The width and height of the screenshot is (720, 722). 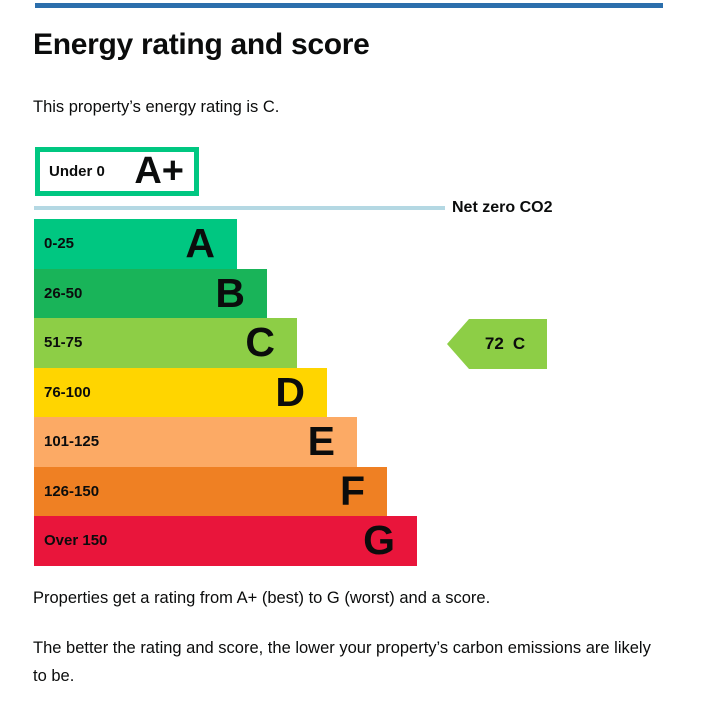 What do you see at coordinates (150, 293) in the screenshot?
I see `band-row-b: 26-50 B` at bounding box center [150, 293].